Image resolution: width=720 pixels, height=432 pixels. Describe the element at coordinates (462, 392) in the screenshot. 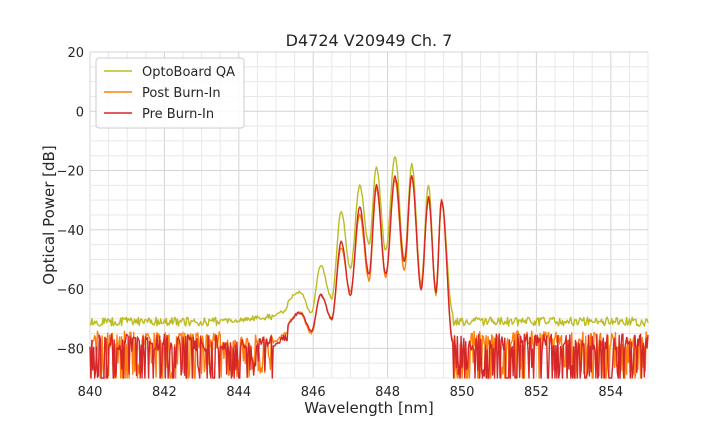

I see `x-tick-label: 850` at that location.